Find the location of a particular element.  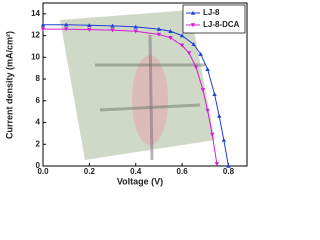

molecule-arm is located at coordinates (151, 97).